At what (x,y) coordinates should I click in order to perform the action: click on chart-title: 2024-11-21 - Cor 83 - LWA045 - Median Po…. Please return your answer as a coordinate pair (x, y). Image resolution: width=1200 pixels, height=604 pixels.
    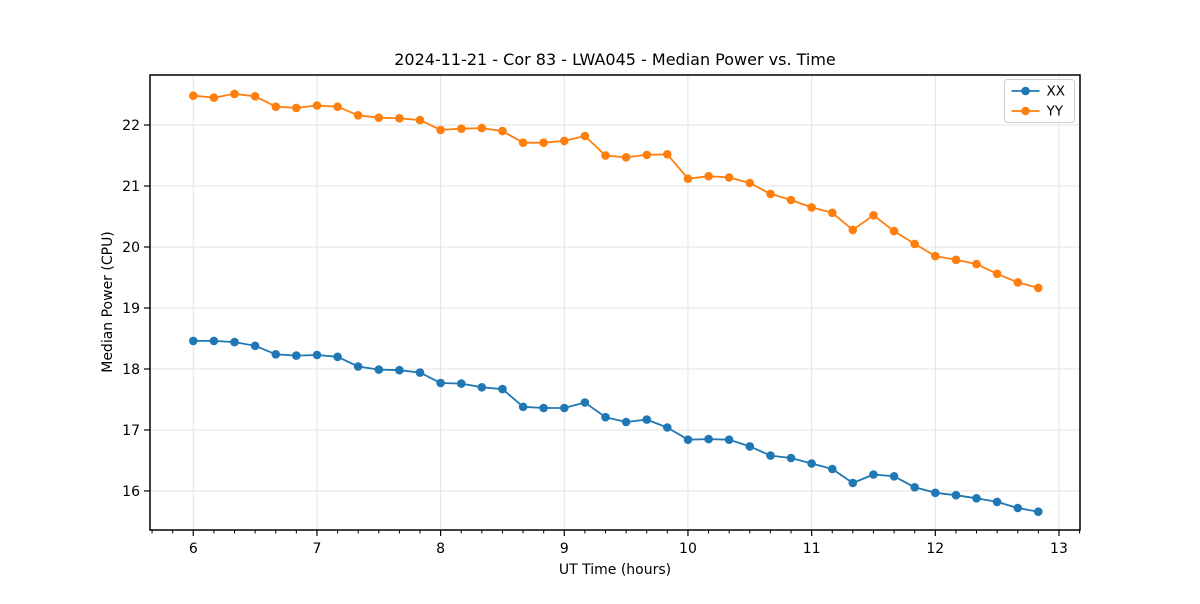
    Looking at the image, I should click on (615, 59).